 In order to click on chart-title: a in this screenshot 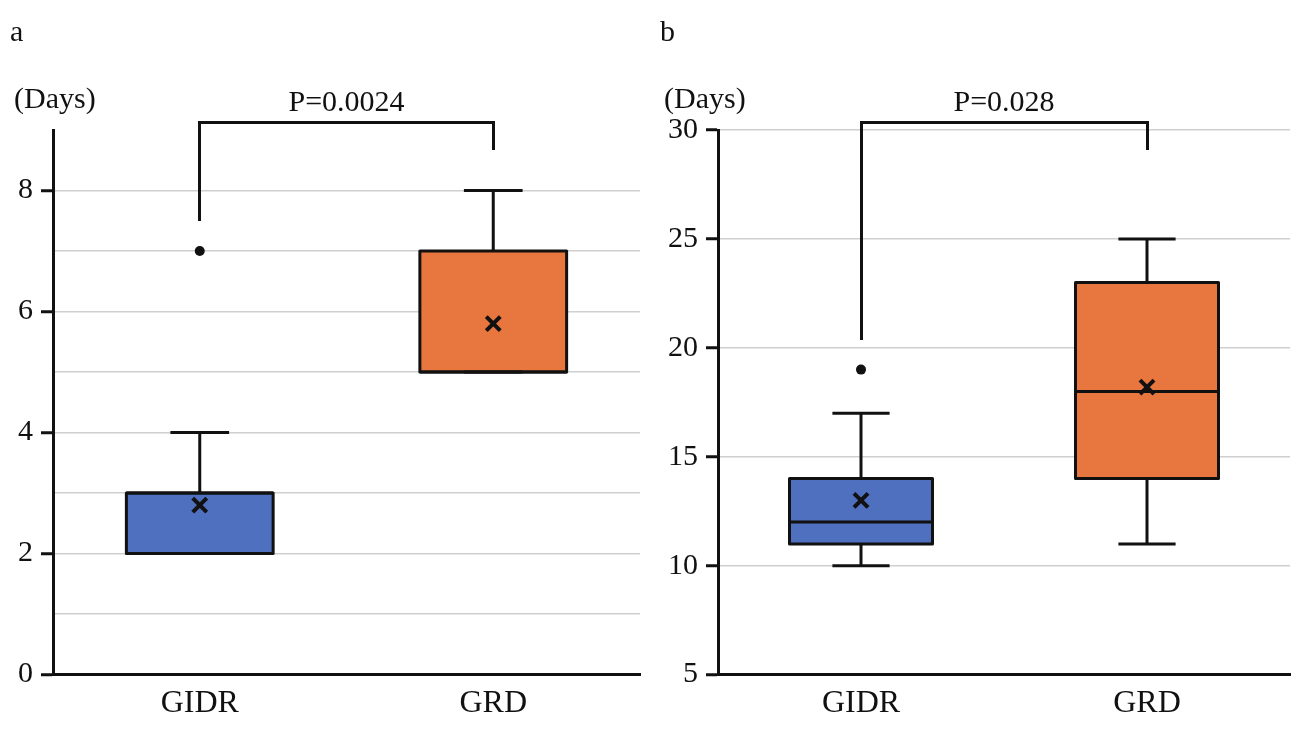, I will do `click(17, 30)`.